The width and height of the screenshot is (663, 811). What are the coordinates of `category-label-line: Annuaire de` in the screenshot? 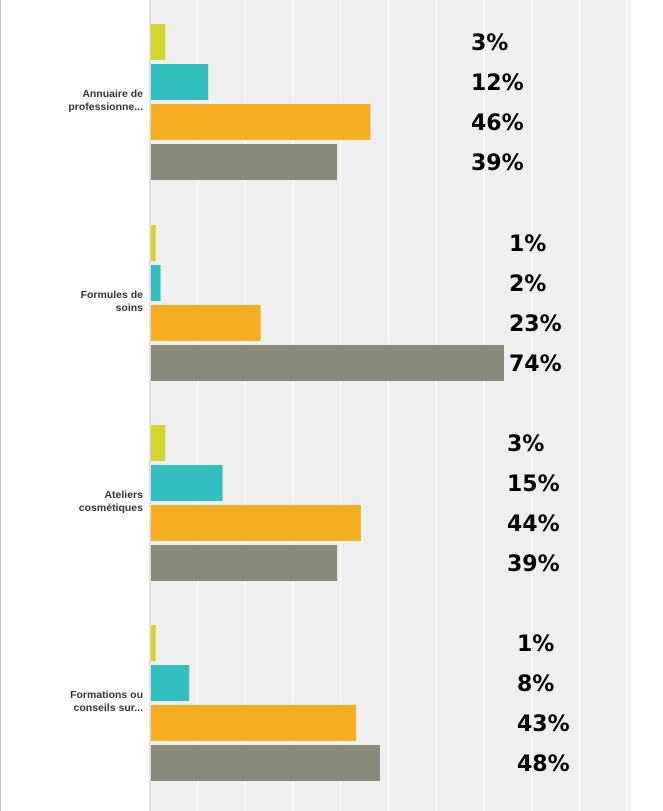 It's located at (112, 94).